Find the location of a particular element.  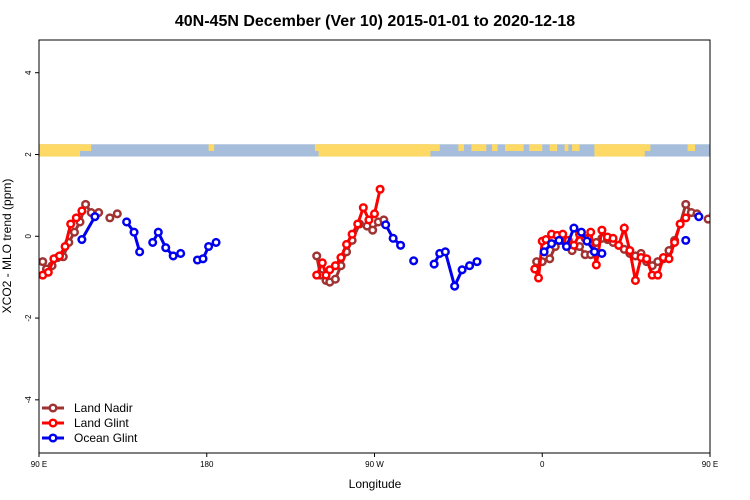

series-line is located at coordinates (133, 237).